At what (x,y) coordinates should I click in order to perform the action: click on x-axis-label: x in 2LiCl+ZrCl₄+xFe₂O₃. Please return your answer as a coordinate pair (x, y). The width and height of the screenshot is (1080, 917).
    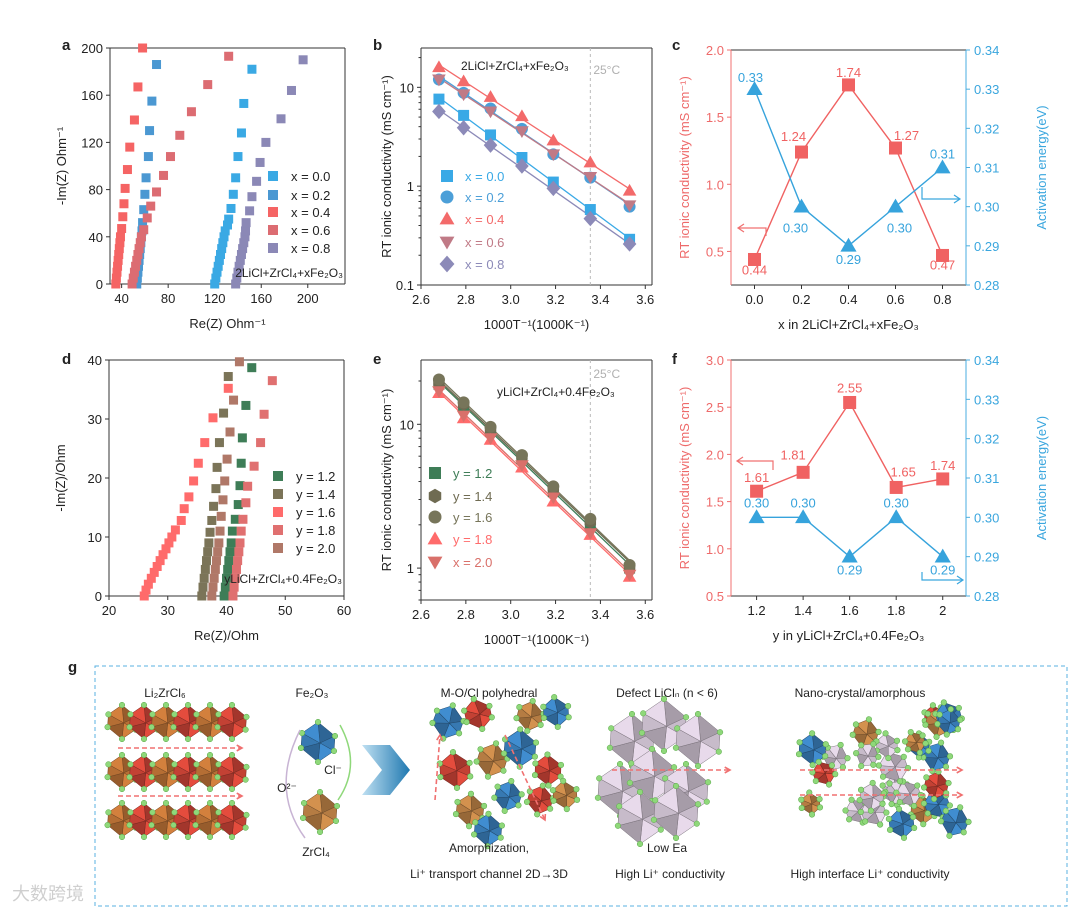
    Looking at the image, I should click on (848, 324).